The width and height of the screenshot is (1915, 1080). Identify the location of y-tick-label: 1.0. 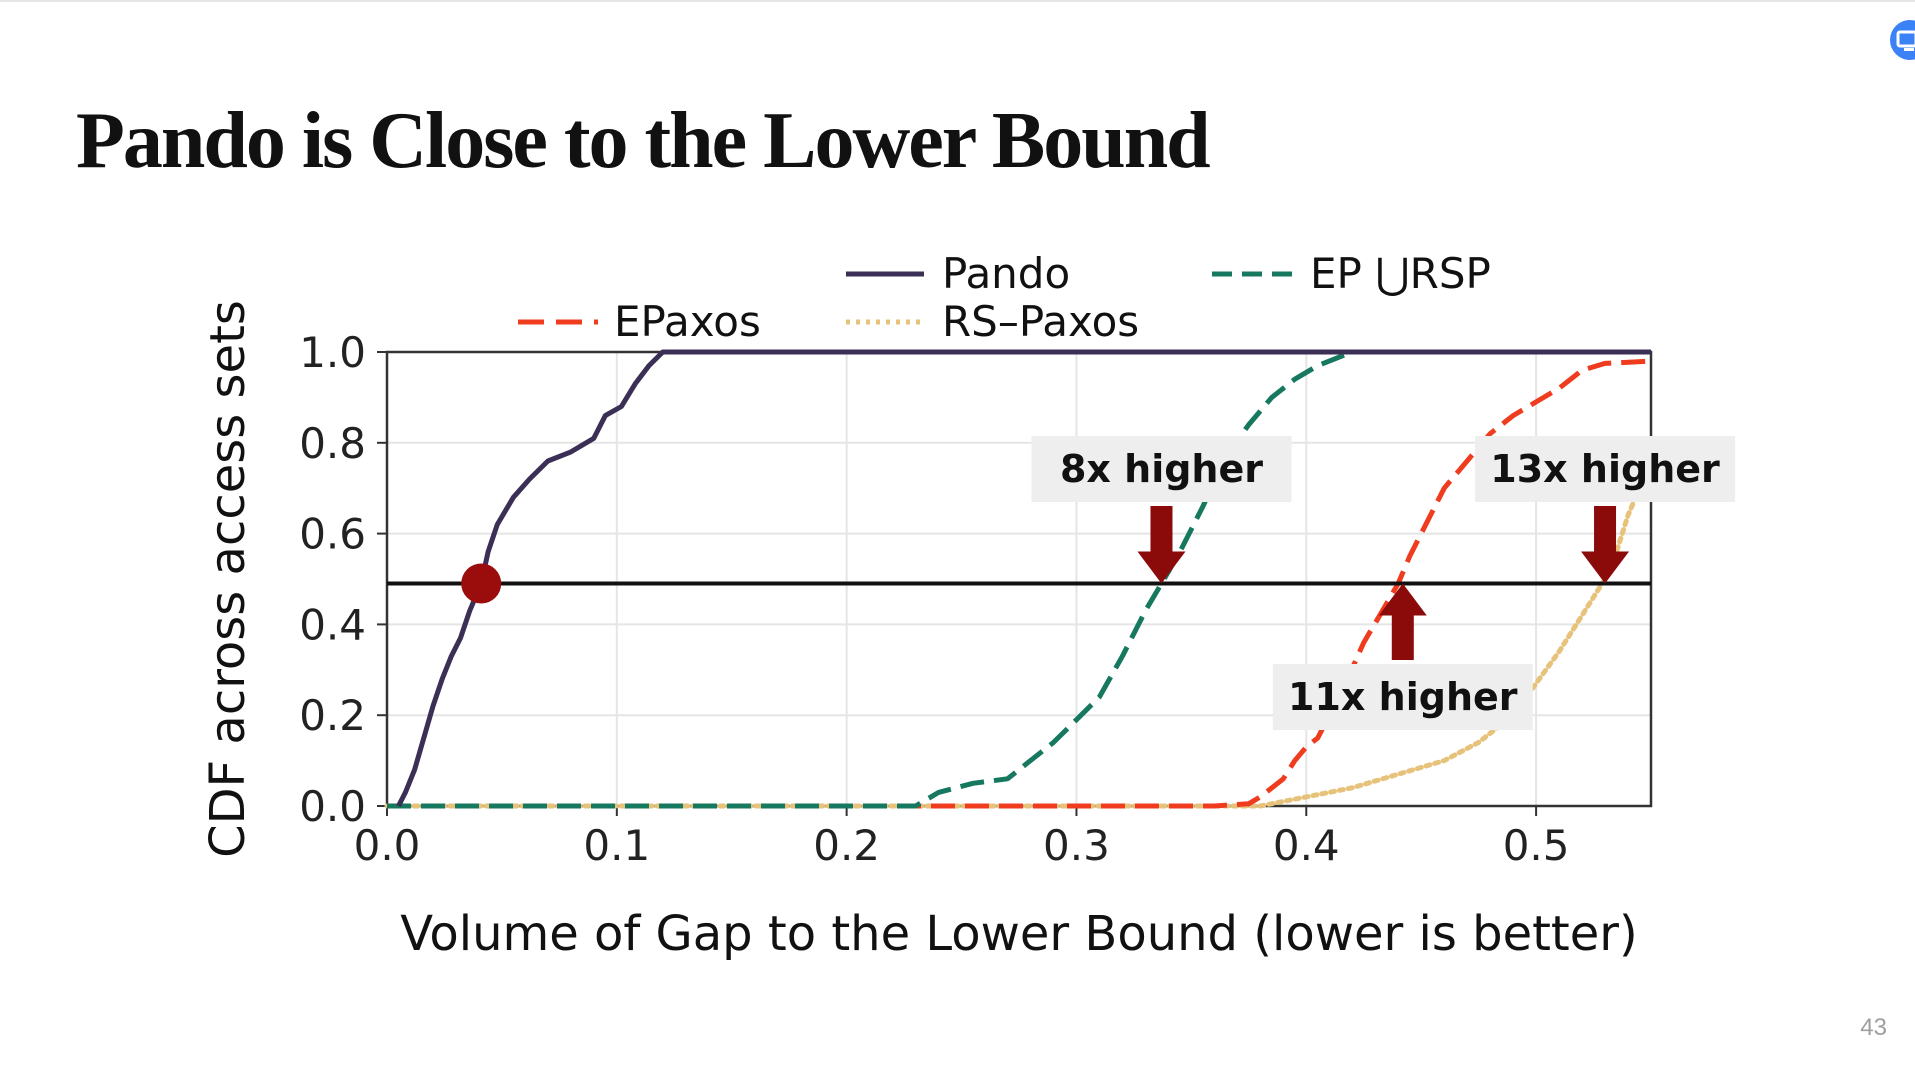
(332, 352).